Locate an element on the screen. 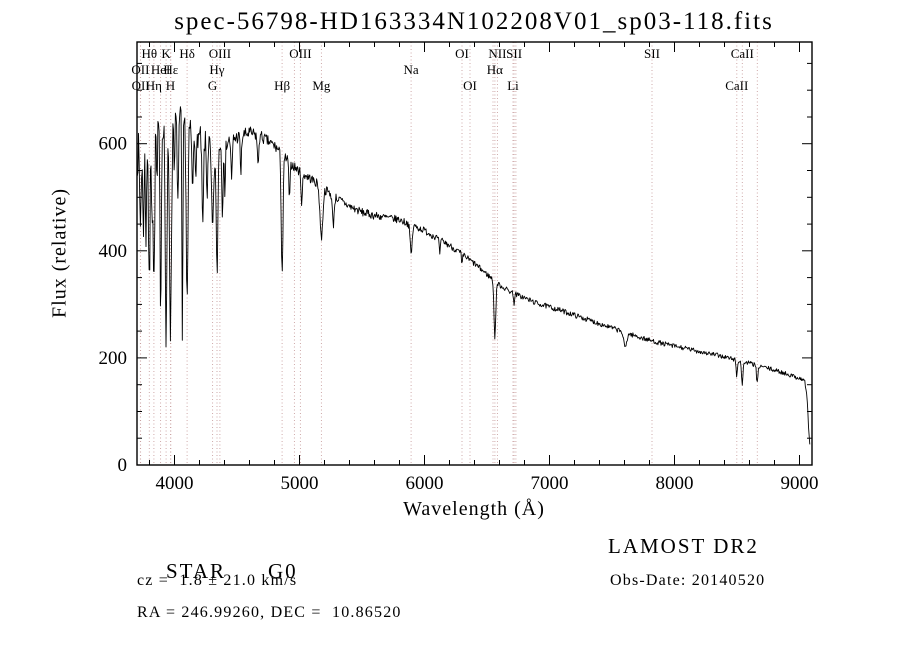  spectral-line-label: Hδ is located at coordinates (187, 53).